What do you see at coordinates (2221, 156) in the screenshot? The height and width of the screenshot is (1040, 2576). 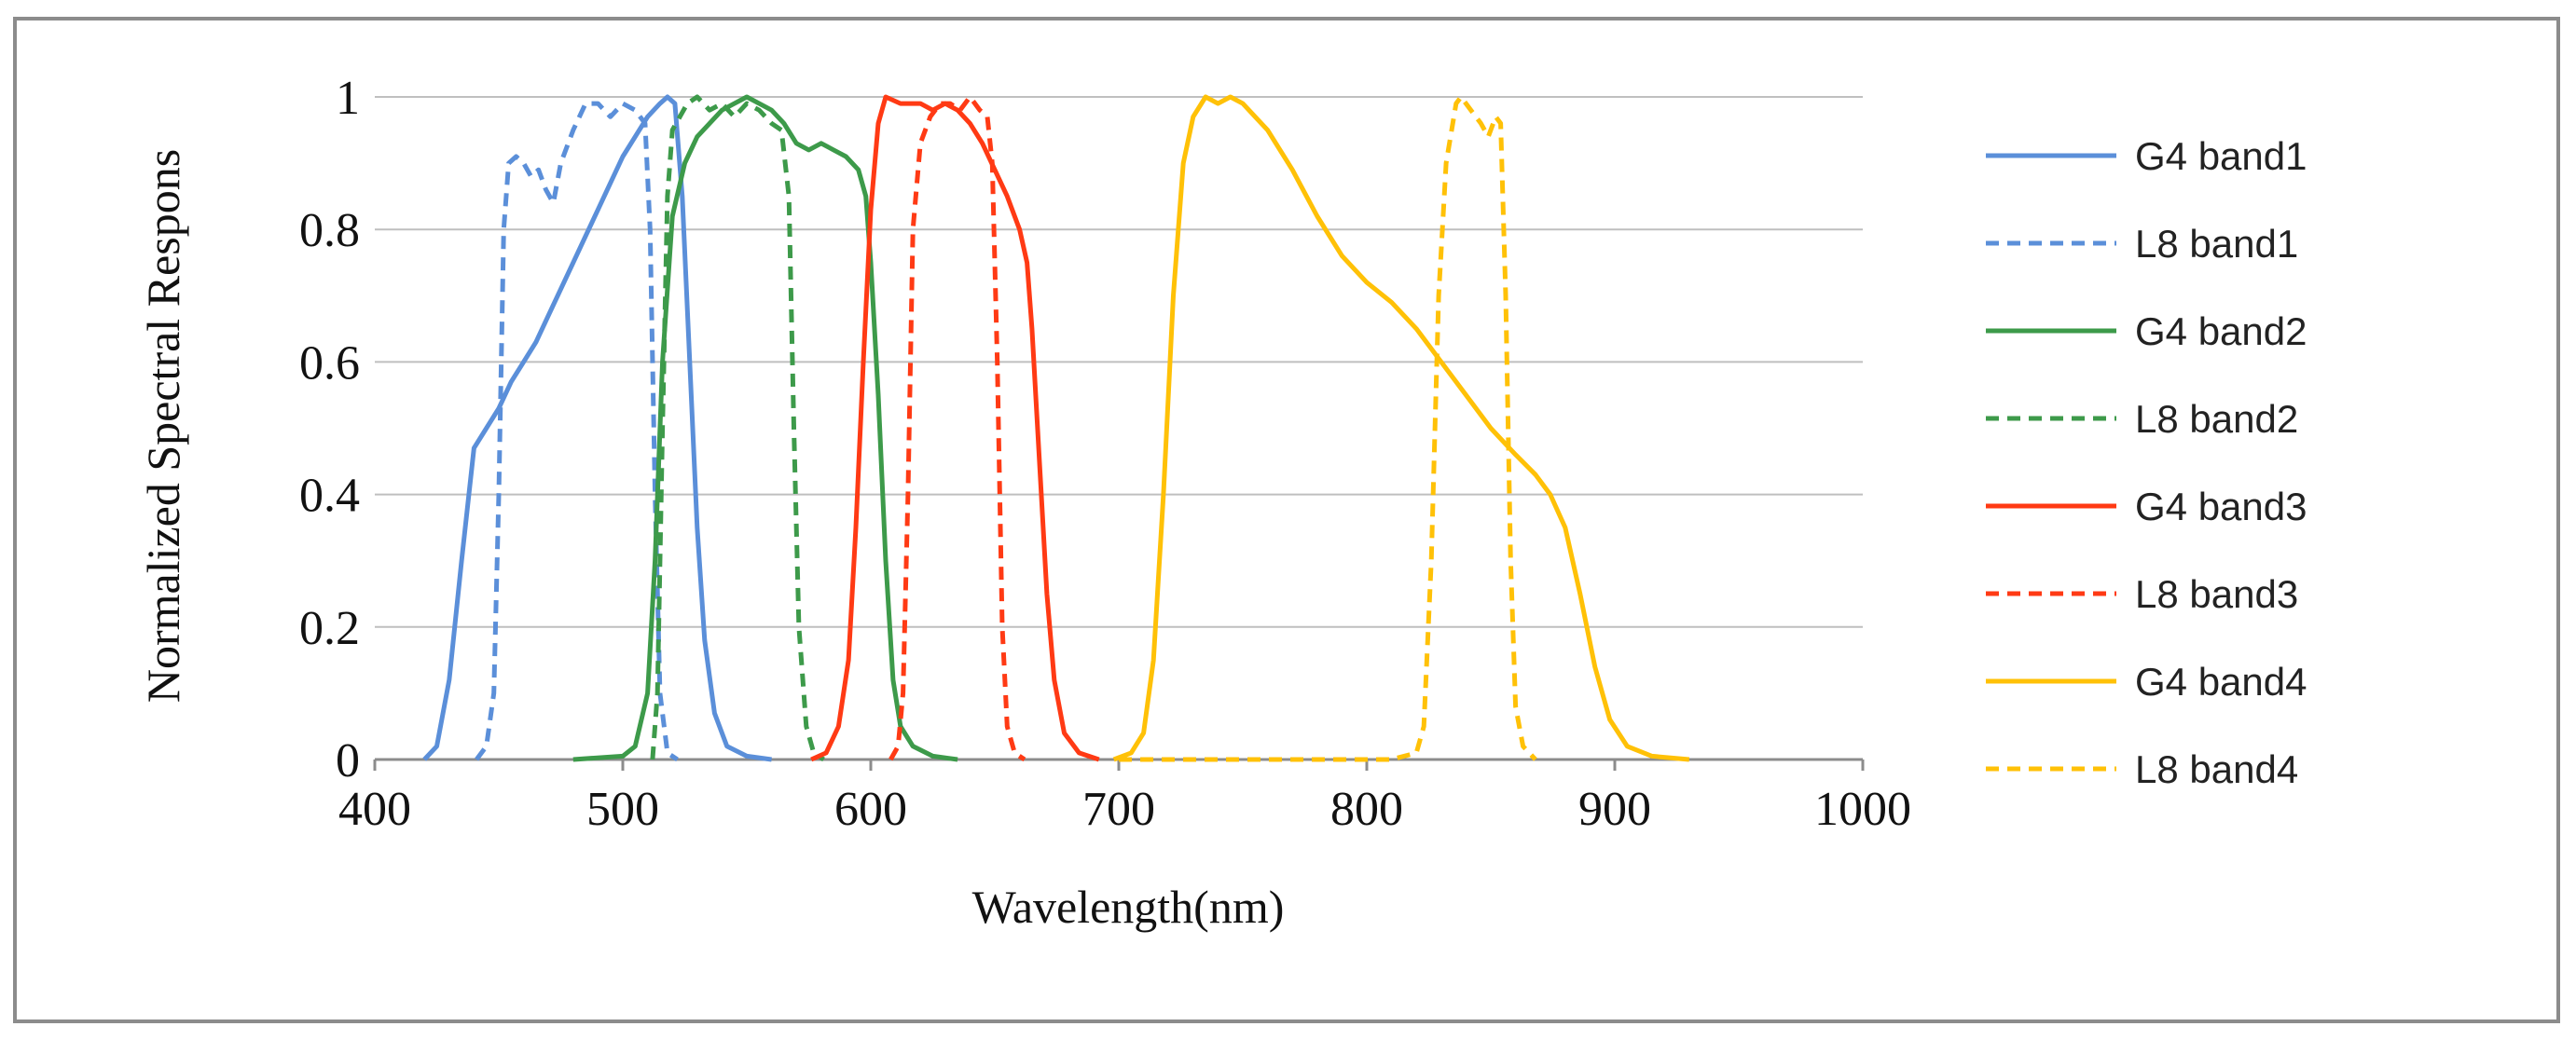 I see `legend-label: G4 band1` at bounding box center [2221, 156].